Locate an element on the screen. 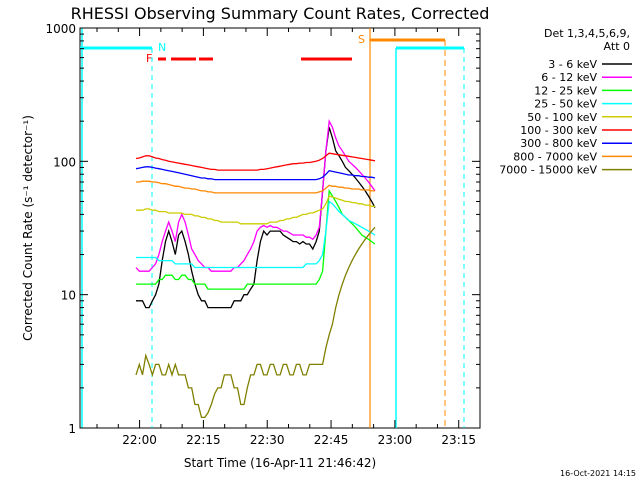 This screenshot has width=640, height=480. legend-label: 300 - 800 keV is located at coordinates (558, 143).